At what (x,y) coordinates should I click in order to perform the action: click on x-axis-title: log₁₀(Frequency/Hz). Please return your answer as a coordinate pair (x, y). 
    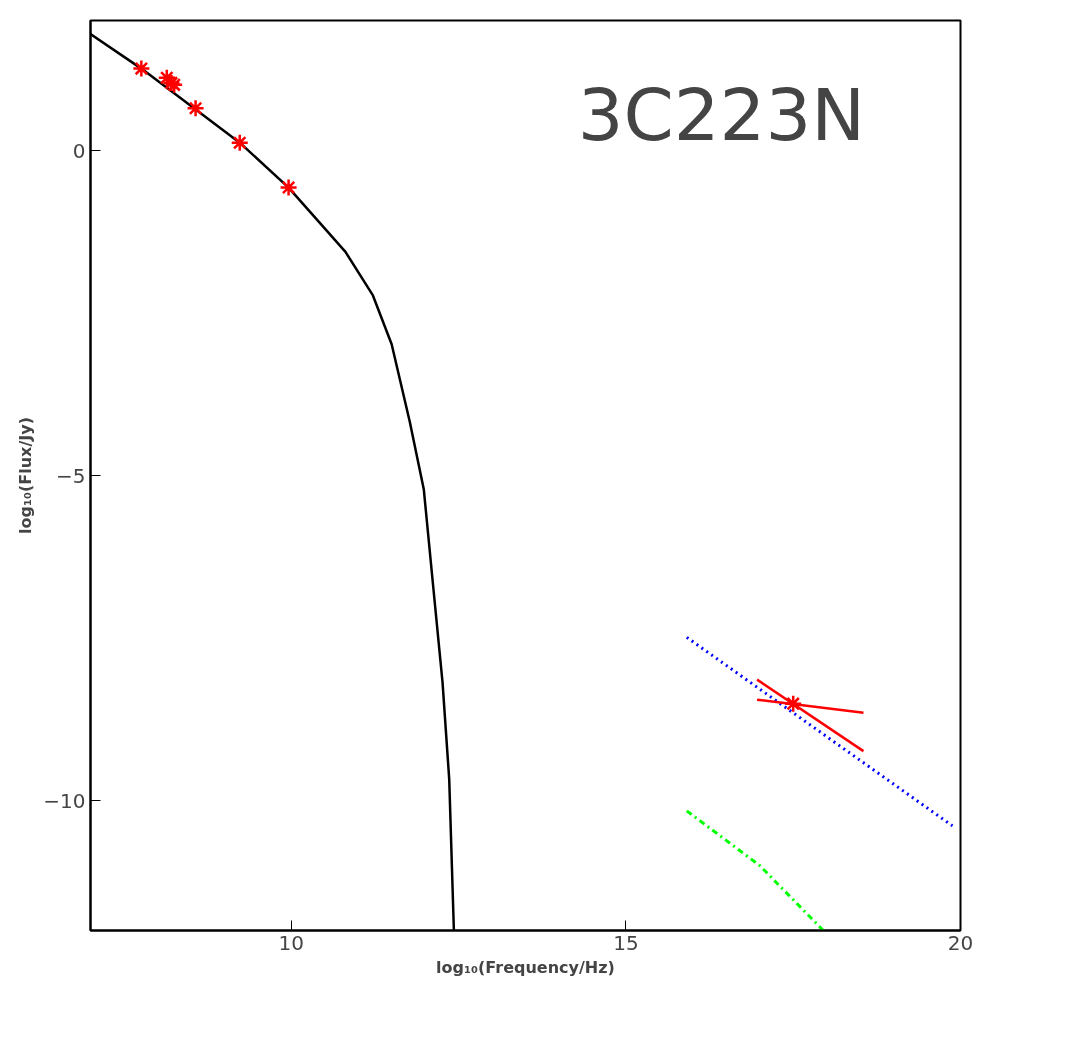
    Looking at the image, I should click on (525, 967).